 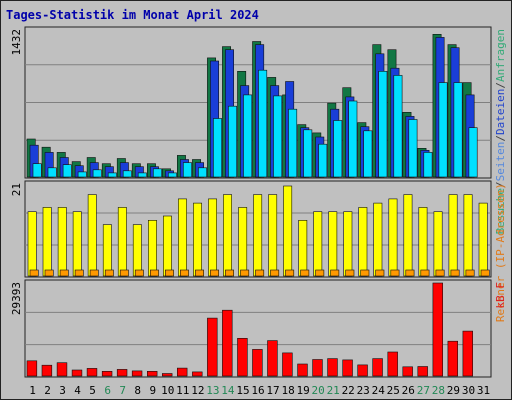 I want to click on x-tick-label: 3, so click(x=62, y=390).